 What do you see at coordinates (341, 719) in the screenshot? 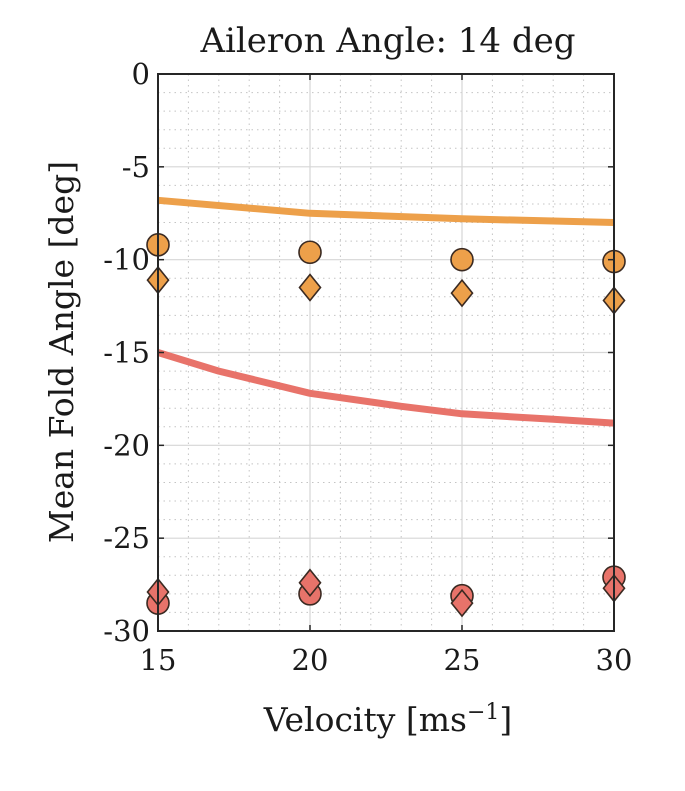
I see `x-axis-label-name: Velocity [` at bounding box center [341, 719].